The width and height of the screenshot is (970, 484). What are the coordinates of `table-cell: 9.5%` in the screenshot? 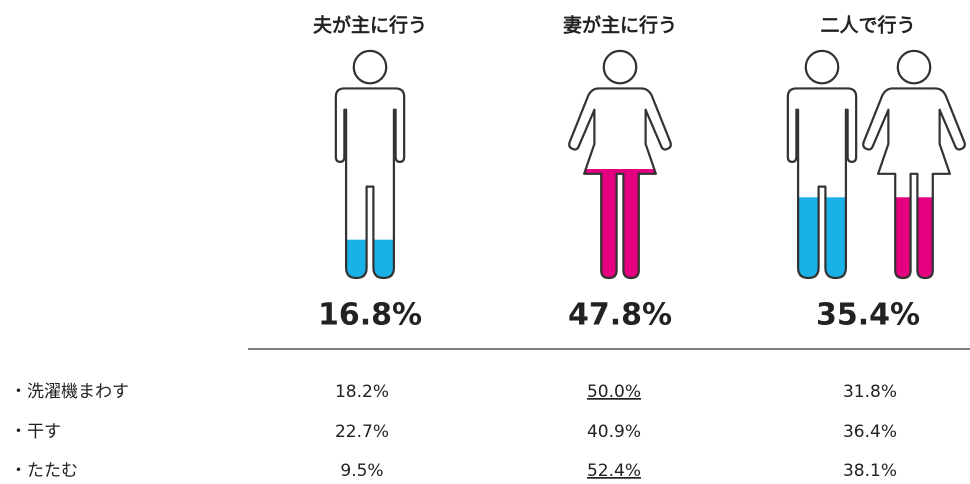 It's located at (361, 471).